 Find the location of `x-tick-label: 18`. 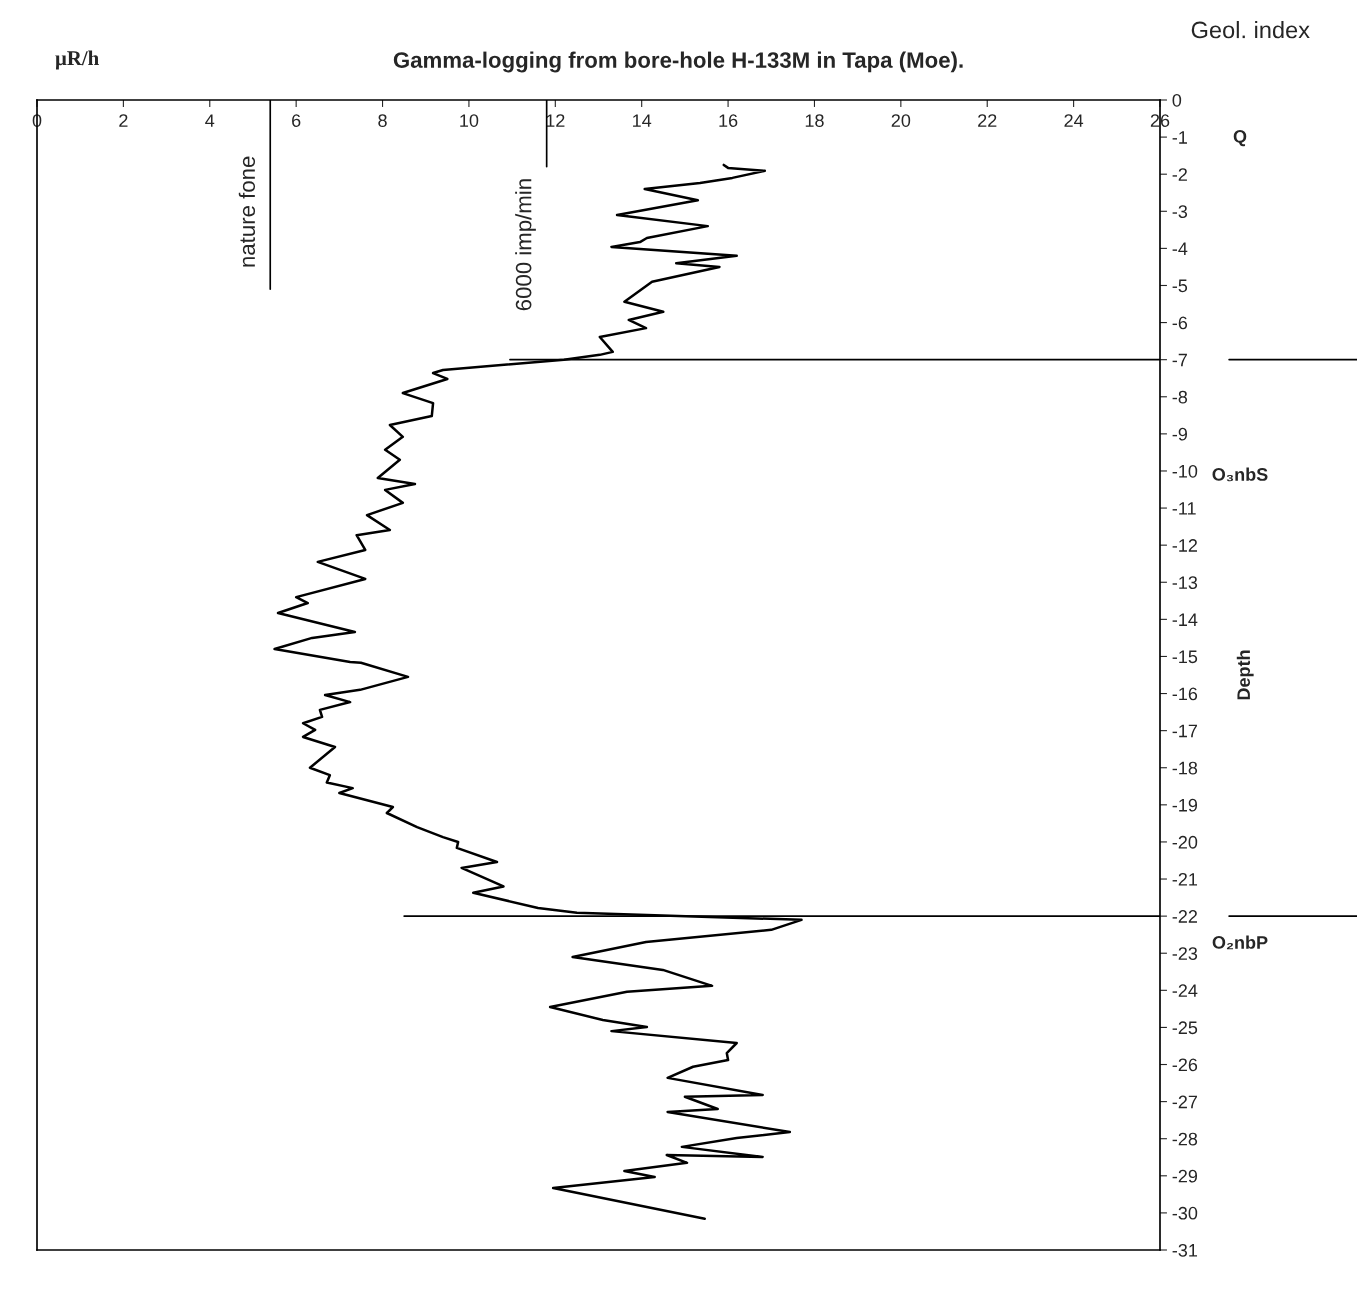

x-tick-label: 18 is located at coordinates (814, 120).